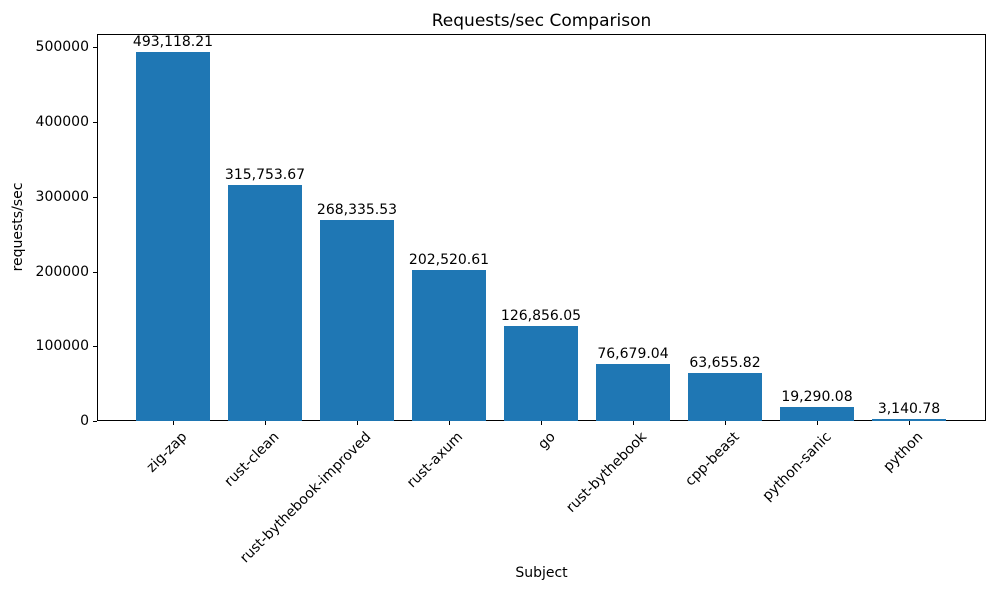 The image size is (1000, 600). What do you see at coordinates (541, 316) in the screenshot?
I see `bar-value-label: 126,856.05` at bounding box center [541, 316].